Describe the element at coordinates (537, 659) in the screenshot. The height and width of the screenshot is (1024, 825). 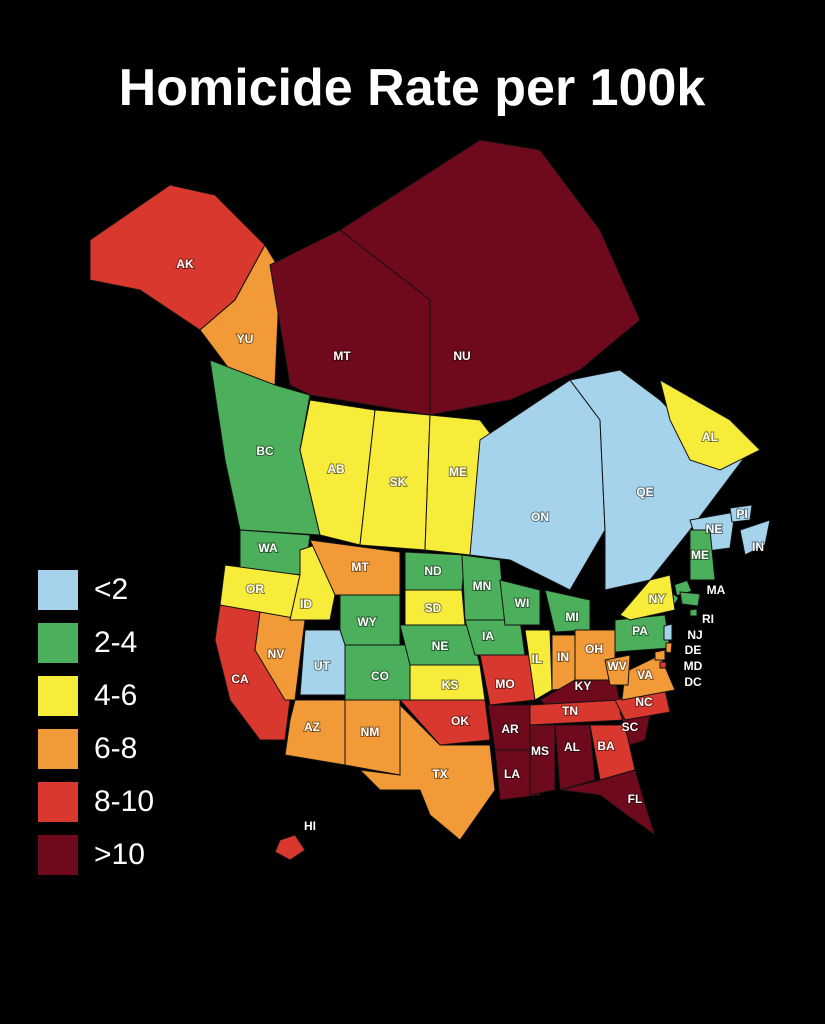
I see `region-label: IL` at that location.